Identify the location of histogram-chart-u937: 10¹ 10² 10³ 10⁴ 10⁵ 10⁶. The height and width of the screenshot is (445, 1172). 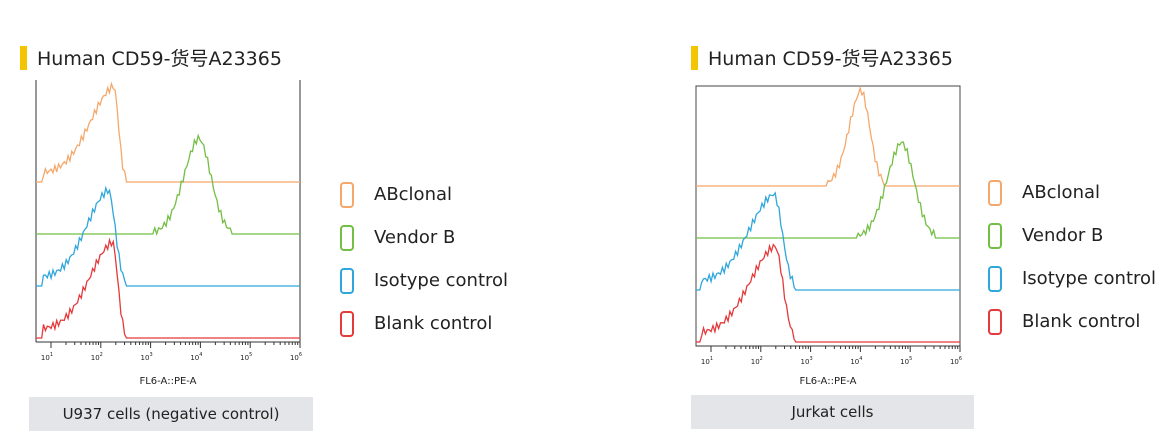
(168, 221).